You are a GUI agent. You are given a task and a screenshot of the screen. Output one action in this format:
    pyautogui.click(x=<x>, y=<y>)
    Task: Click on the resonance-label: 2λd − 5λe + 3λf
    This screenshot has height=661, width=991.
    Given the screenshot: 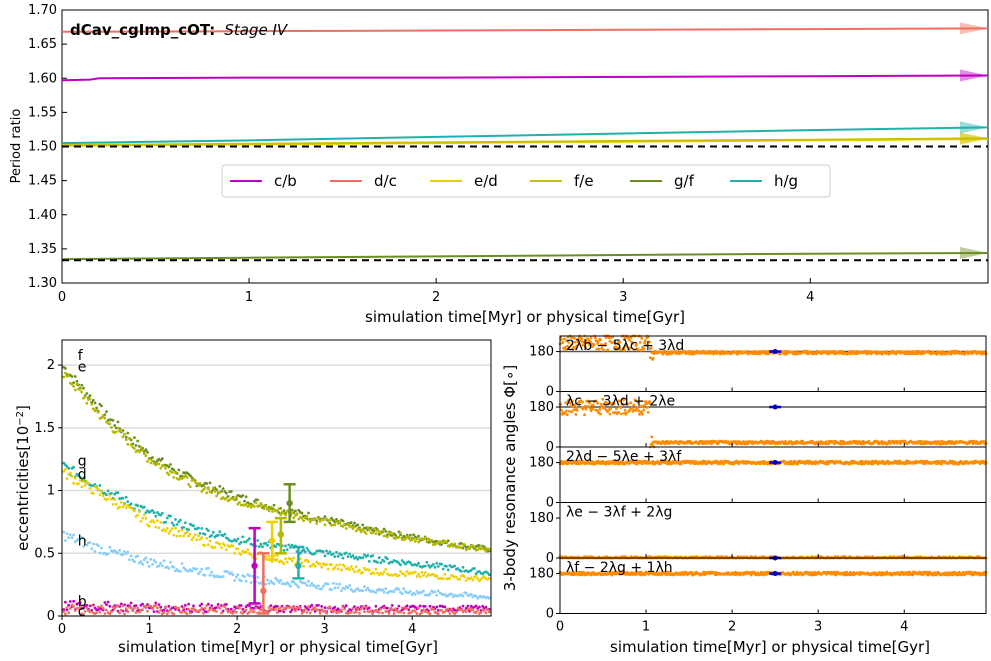 What is the action you would take?
    pyautogui.click(x=624, y=457)
    